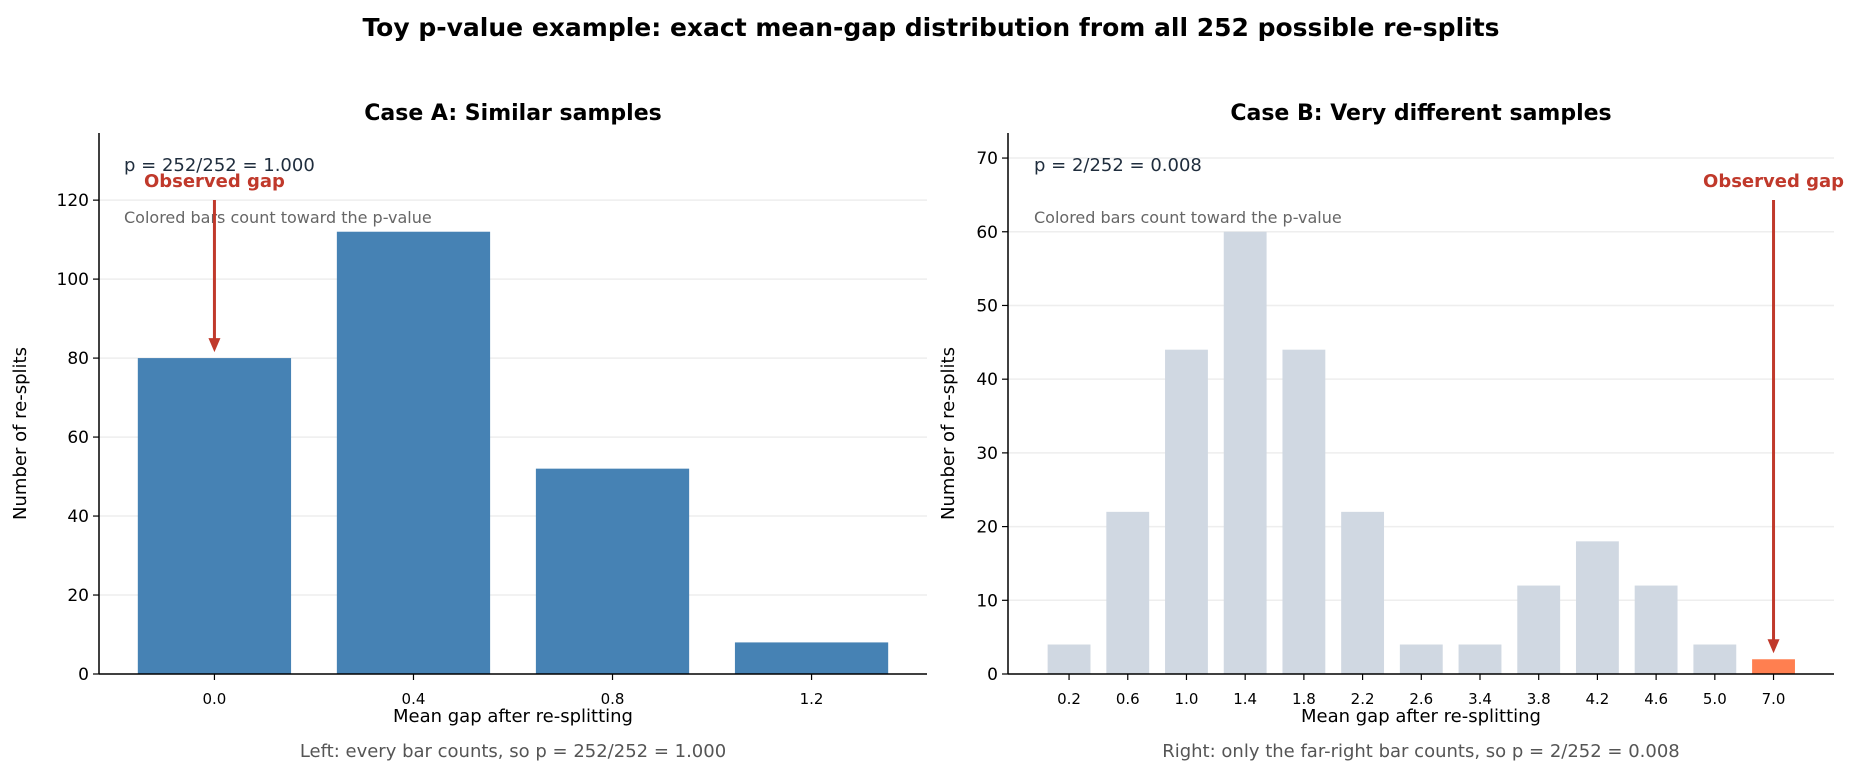  Describe the element at coordinates (1186, 511) in the screenshot. I see `bar-1.0` at that location.